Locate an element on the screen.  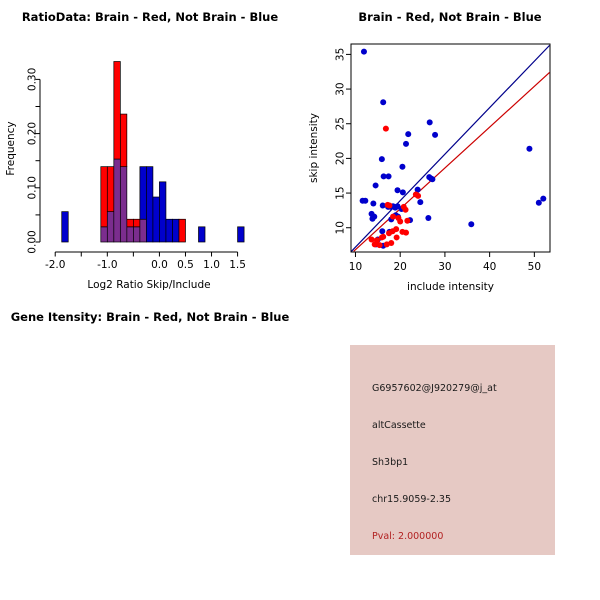
y-axis-title: skip intensity is located at coordinates (314, 148).